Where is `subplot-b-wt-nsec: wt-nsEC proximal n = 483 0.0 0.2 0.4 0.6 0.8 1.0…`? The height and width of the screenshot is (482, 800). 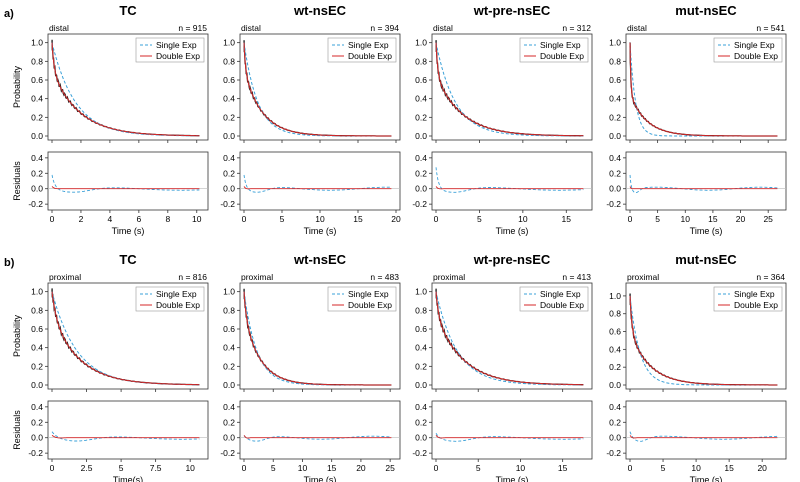 subplot-b-wt-nsec: wt-nsEC proximal n = 483 0.0 0.2 0.4 0.6 0.8 1.0… is located at coordinates (310, 367).